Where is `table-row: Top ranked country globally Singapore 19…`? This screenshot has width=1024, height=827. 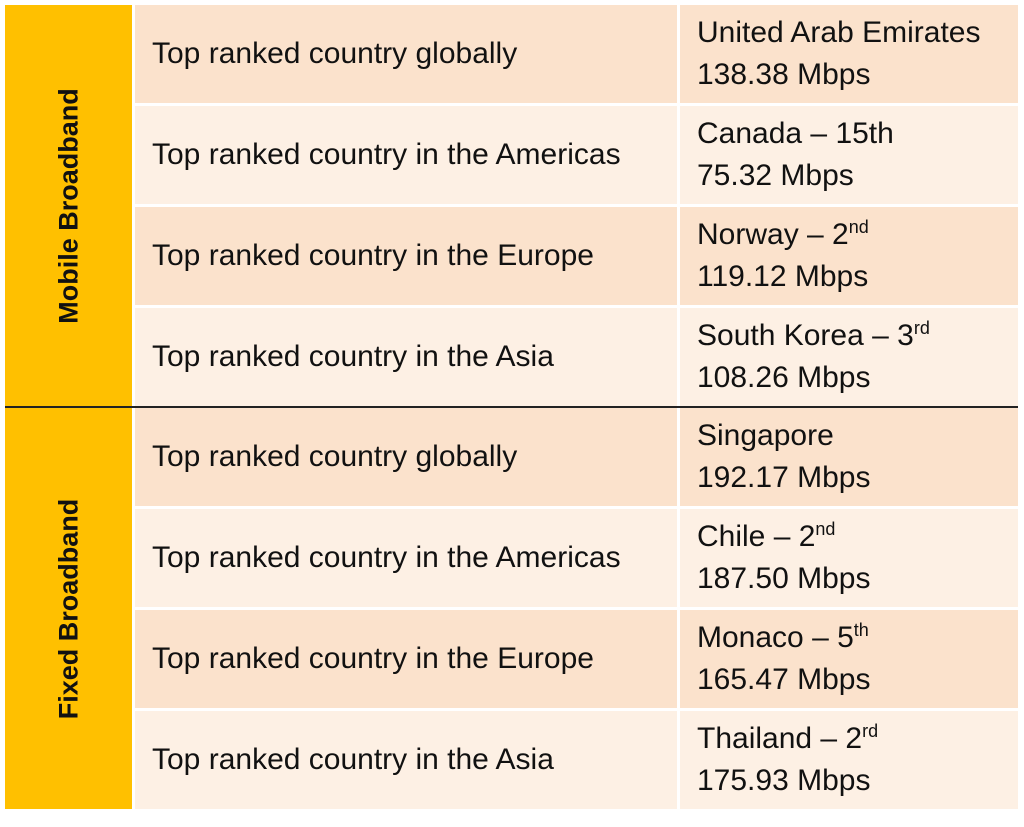 table-row: Top ranked country globally Singapore 19… is located at coordinates (576, 457).